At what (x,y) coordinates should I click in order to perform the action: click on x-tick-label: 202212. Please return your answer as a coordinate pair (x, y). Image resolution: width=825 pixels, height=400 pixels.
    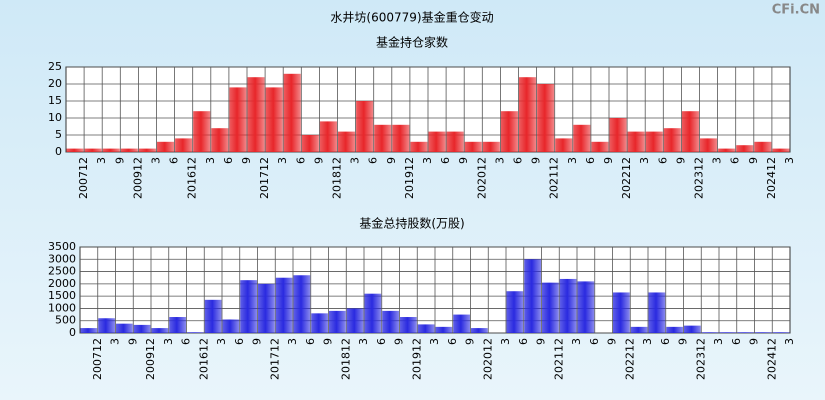
    Looking at the image, I should click on (629, 359).